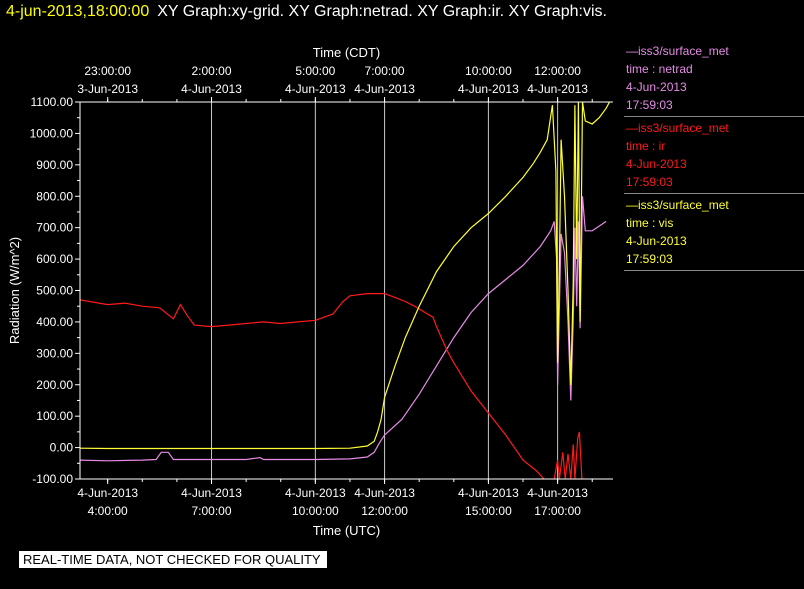 This screenshot has width=804, height=589. Describe the element at coordinates (54, 259) in the screenshot. I see `y-tick-label: 600.00` at that location.